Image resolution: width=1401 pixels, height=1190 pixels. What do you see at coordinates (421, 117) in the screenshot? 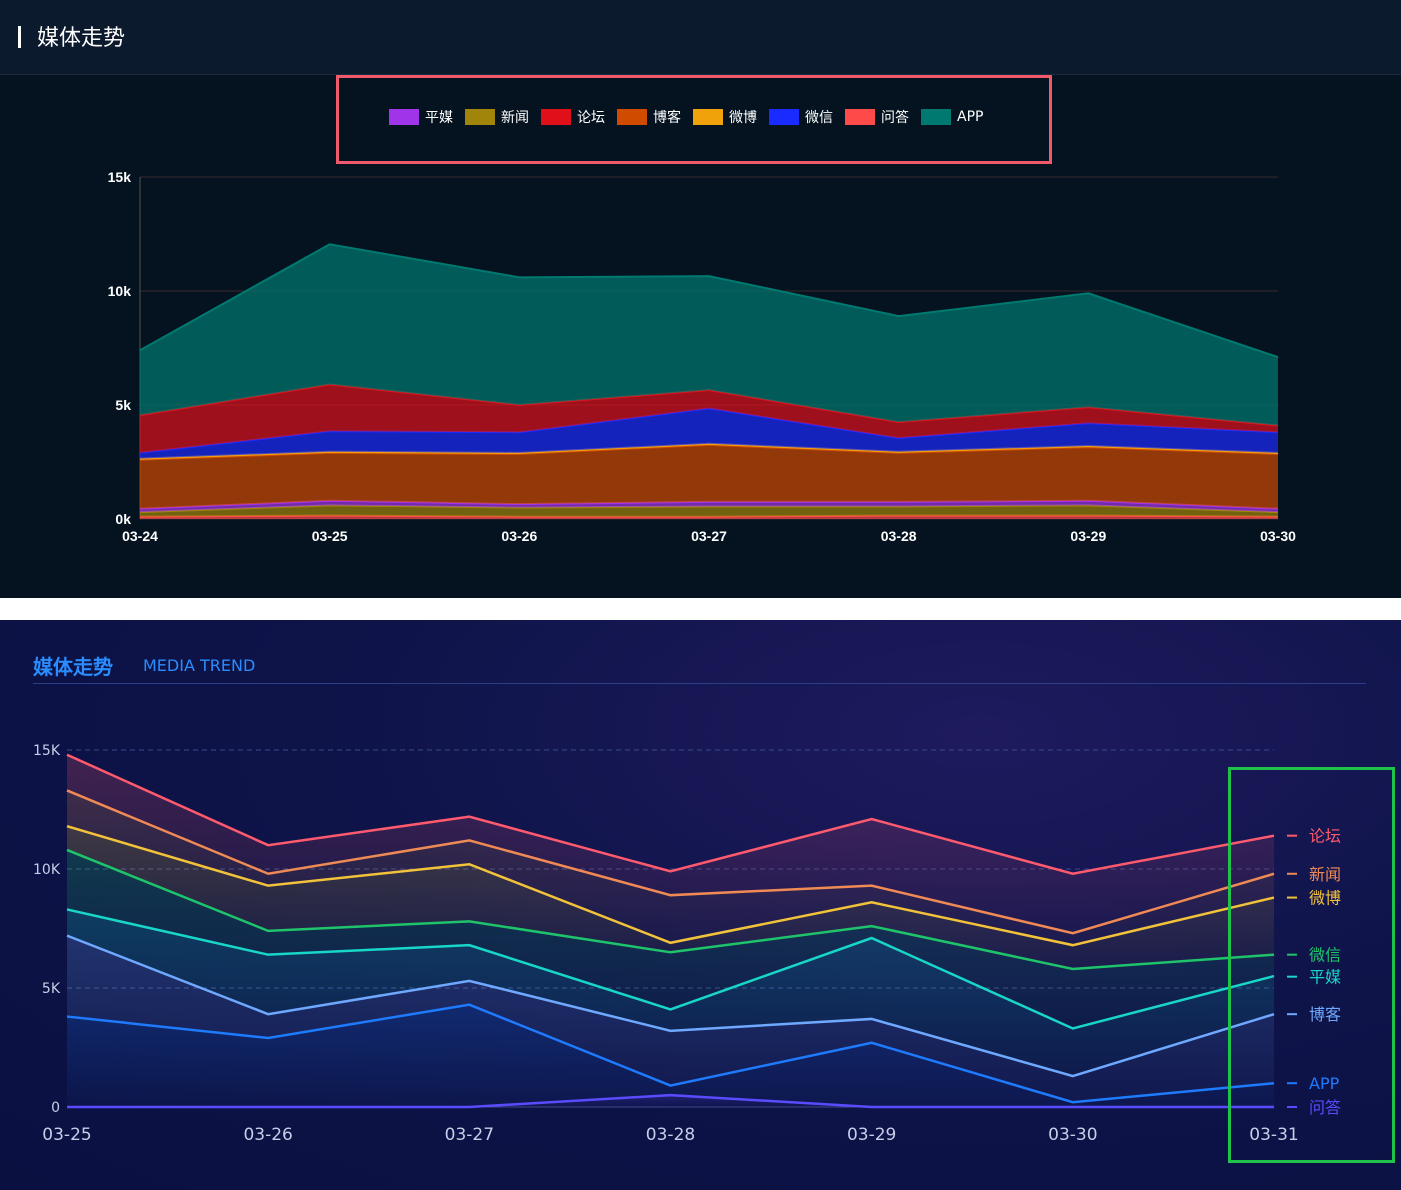
I see `legend-item: 平媒` at bounding box center [421, 117].